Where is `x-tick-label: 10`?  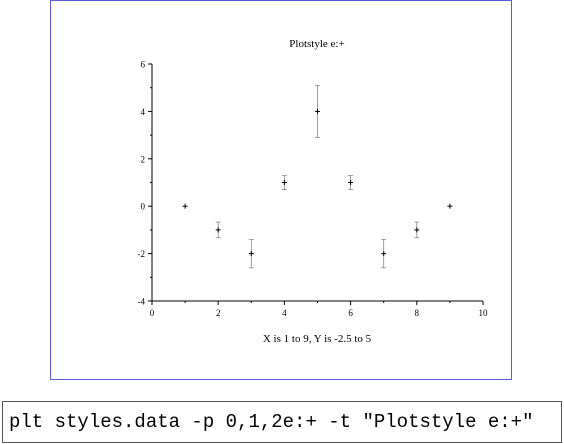
x-tick-label: 10 is located at coordinates (484, 313).